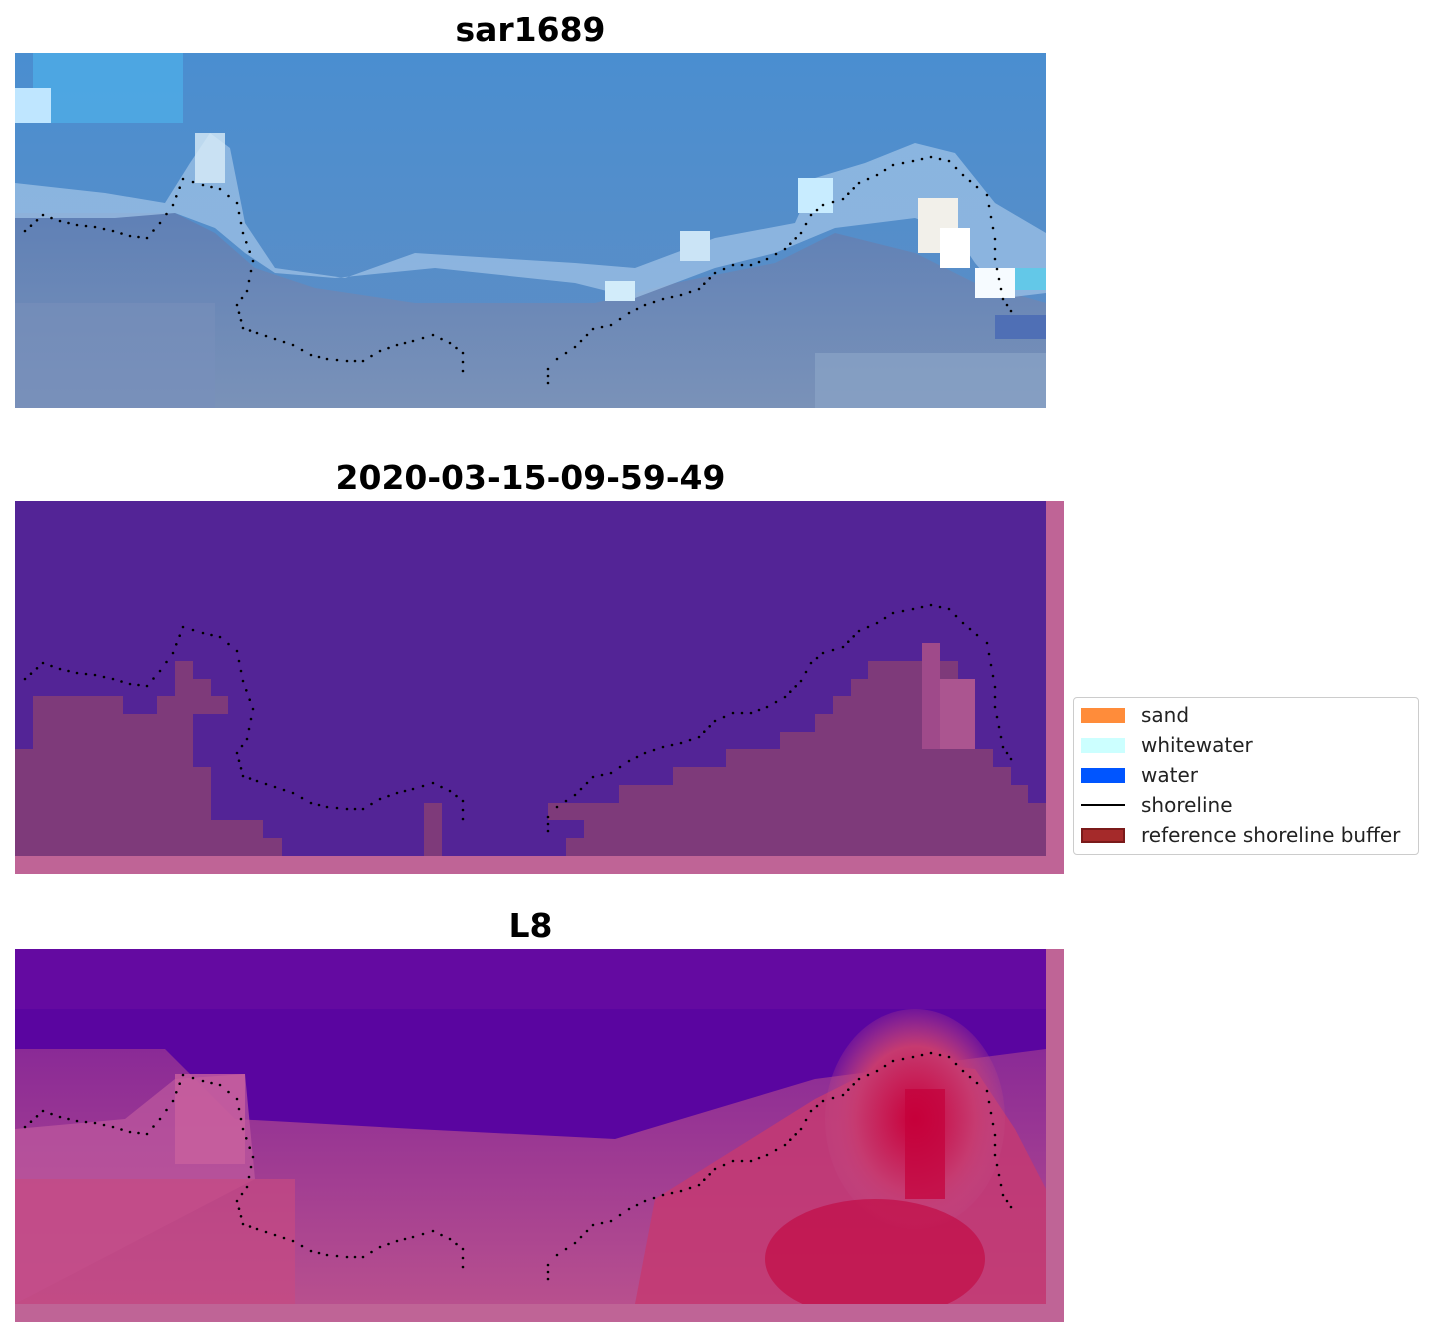 Image resolution: width=1435 pixels, height=1337 pixels. What do you see at coordinates (1139, 775) in the screenshot?
I see `legend-item-water: water` at bounding box center [1139, 775].